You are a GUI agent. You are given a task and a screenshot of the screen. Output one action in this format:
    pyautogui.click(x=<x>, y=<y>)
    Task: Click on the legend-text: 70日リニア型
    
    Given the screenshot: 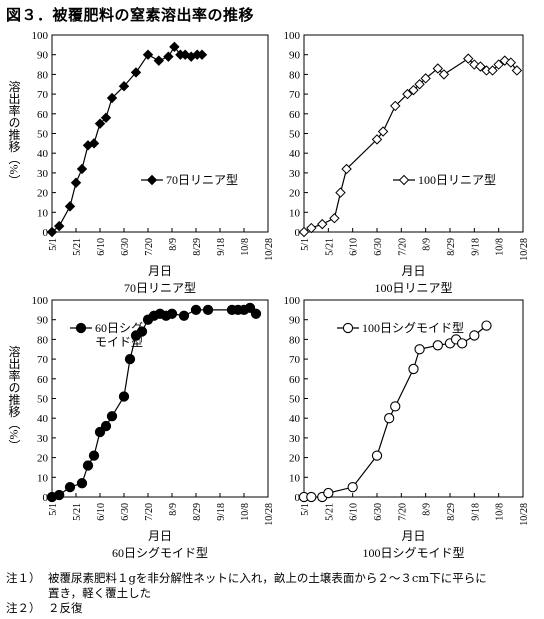 What is the action you would take?
    pyautogui.click(x=202, y=180)
    